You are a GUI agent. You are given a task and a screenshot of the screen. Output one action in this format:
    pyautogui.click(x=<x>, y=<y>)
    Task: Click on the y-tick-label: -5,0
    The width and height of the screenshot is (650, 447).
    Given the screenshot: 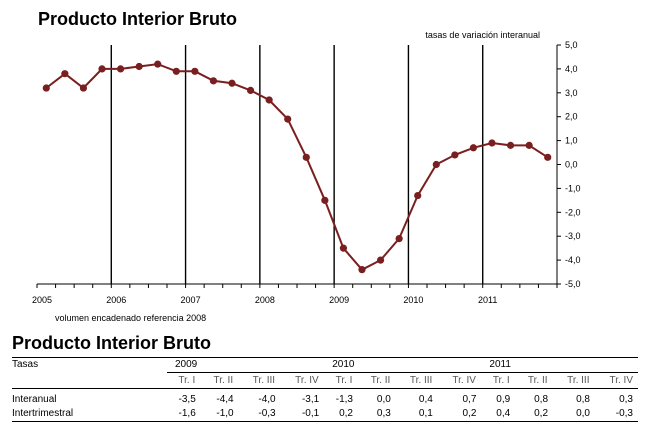 What is the action you would take?
    pyautogui.click(x=573, y=284)
    